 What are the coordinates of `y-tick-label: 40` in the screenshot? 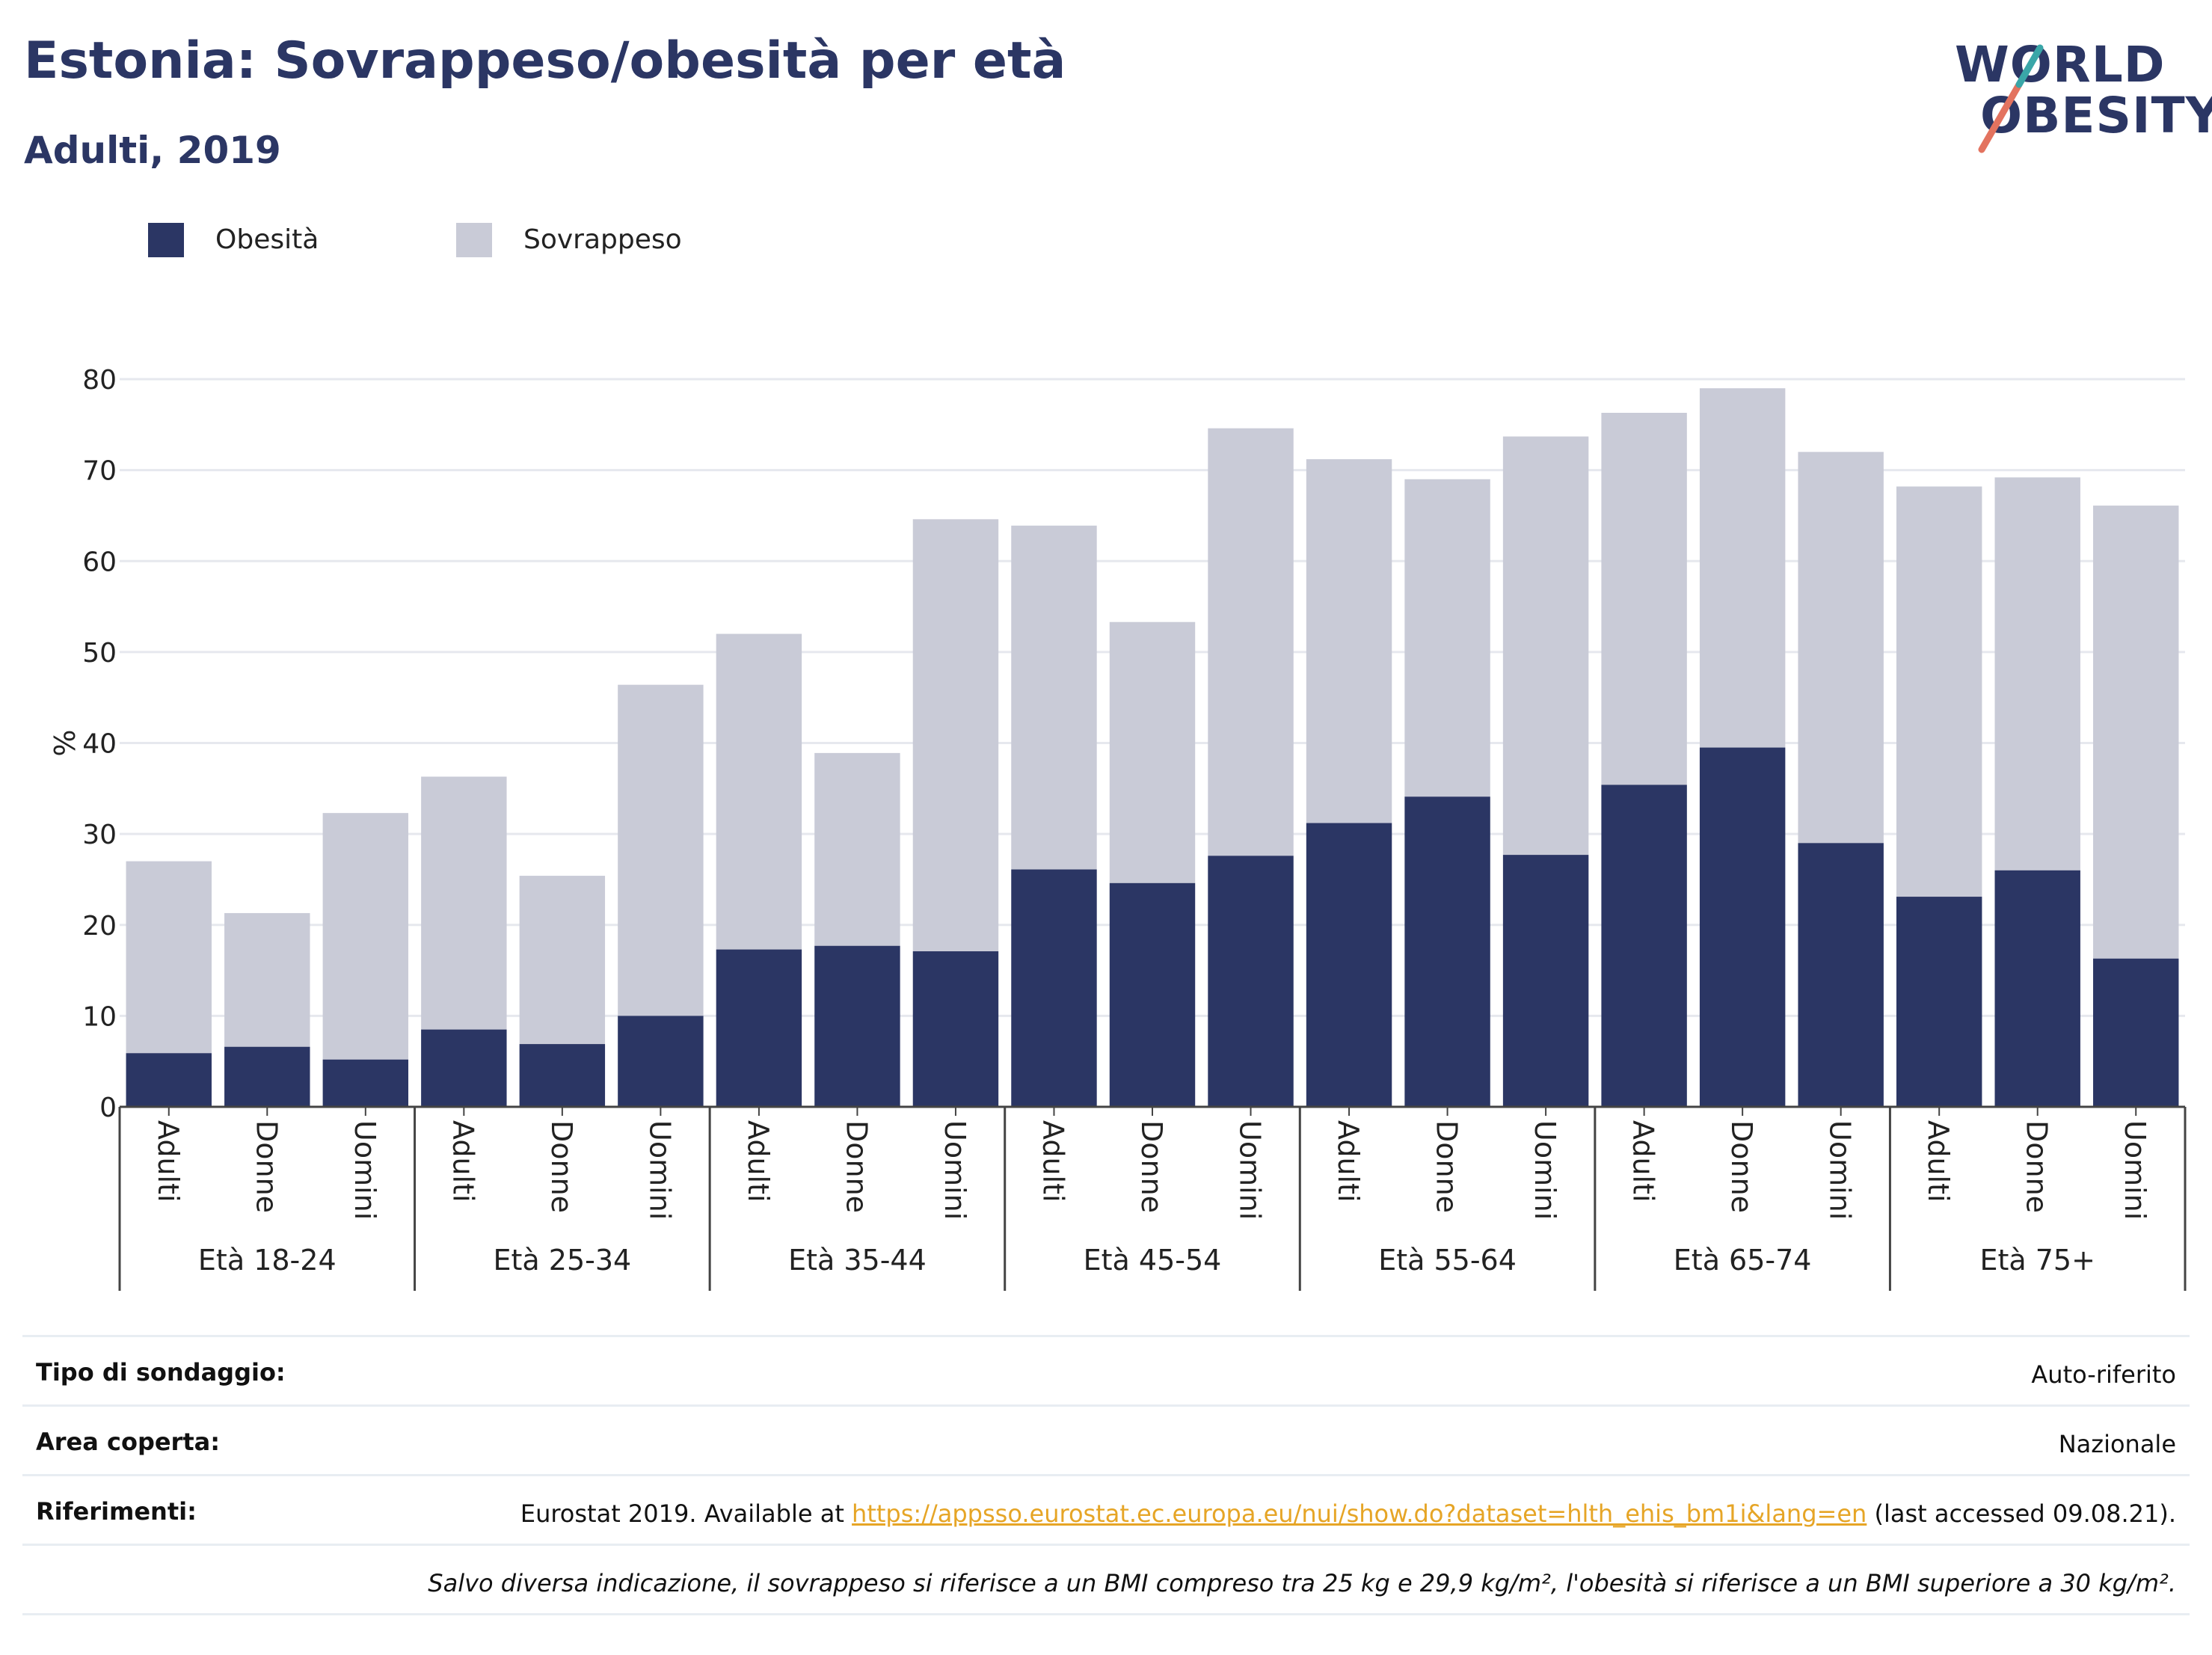 It's located at (99, 744).